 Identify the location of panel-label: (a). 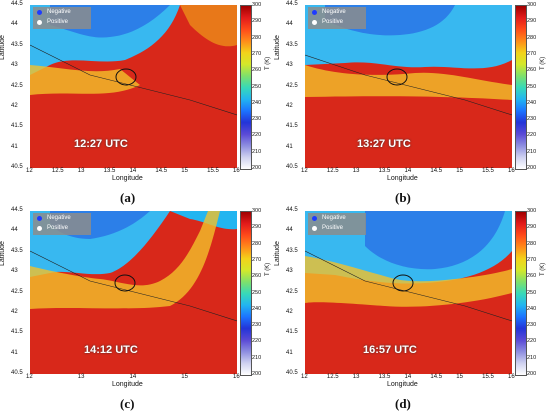
(128, 197).